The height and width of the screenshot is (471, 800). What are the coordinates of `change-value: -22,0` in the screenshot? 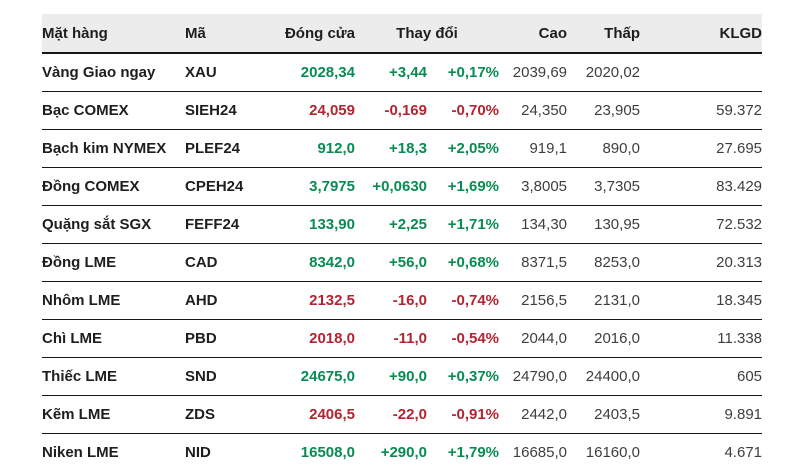 It's located at (391, 415).